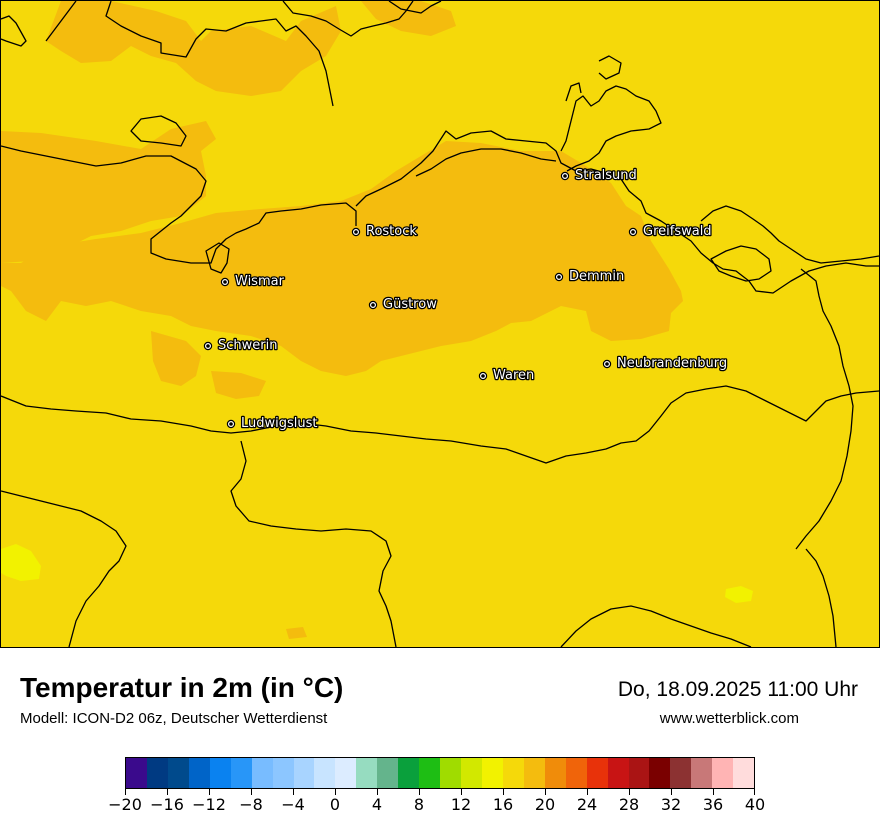  What do you see at coordinates (596, 276) in the screenshot?
I see `city-label: Demmin` at bounding box center [596, 276].